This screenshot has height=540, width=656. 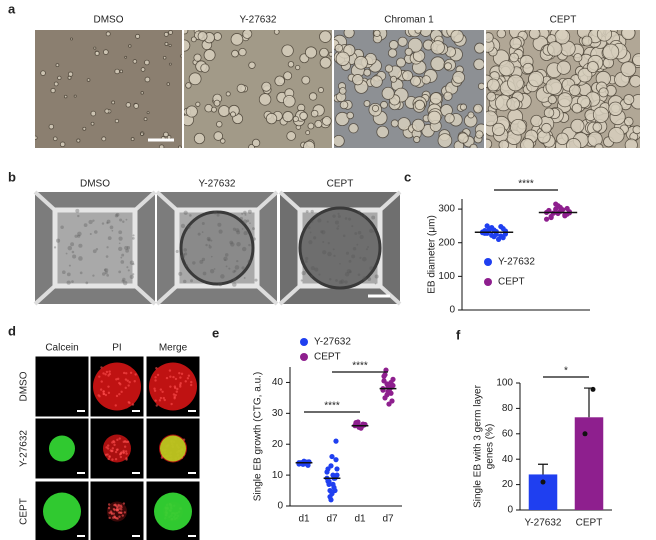 I want to click on fluorescence-image, so click(x=62, y=386).